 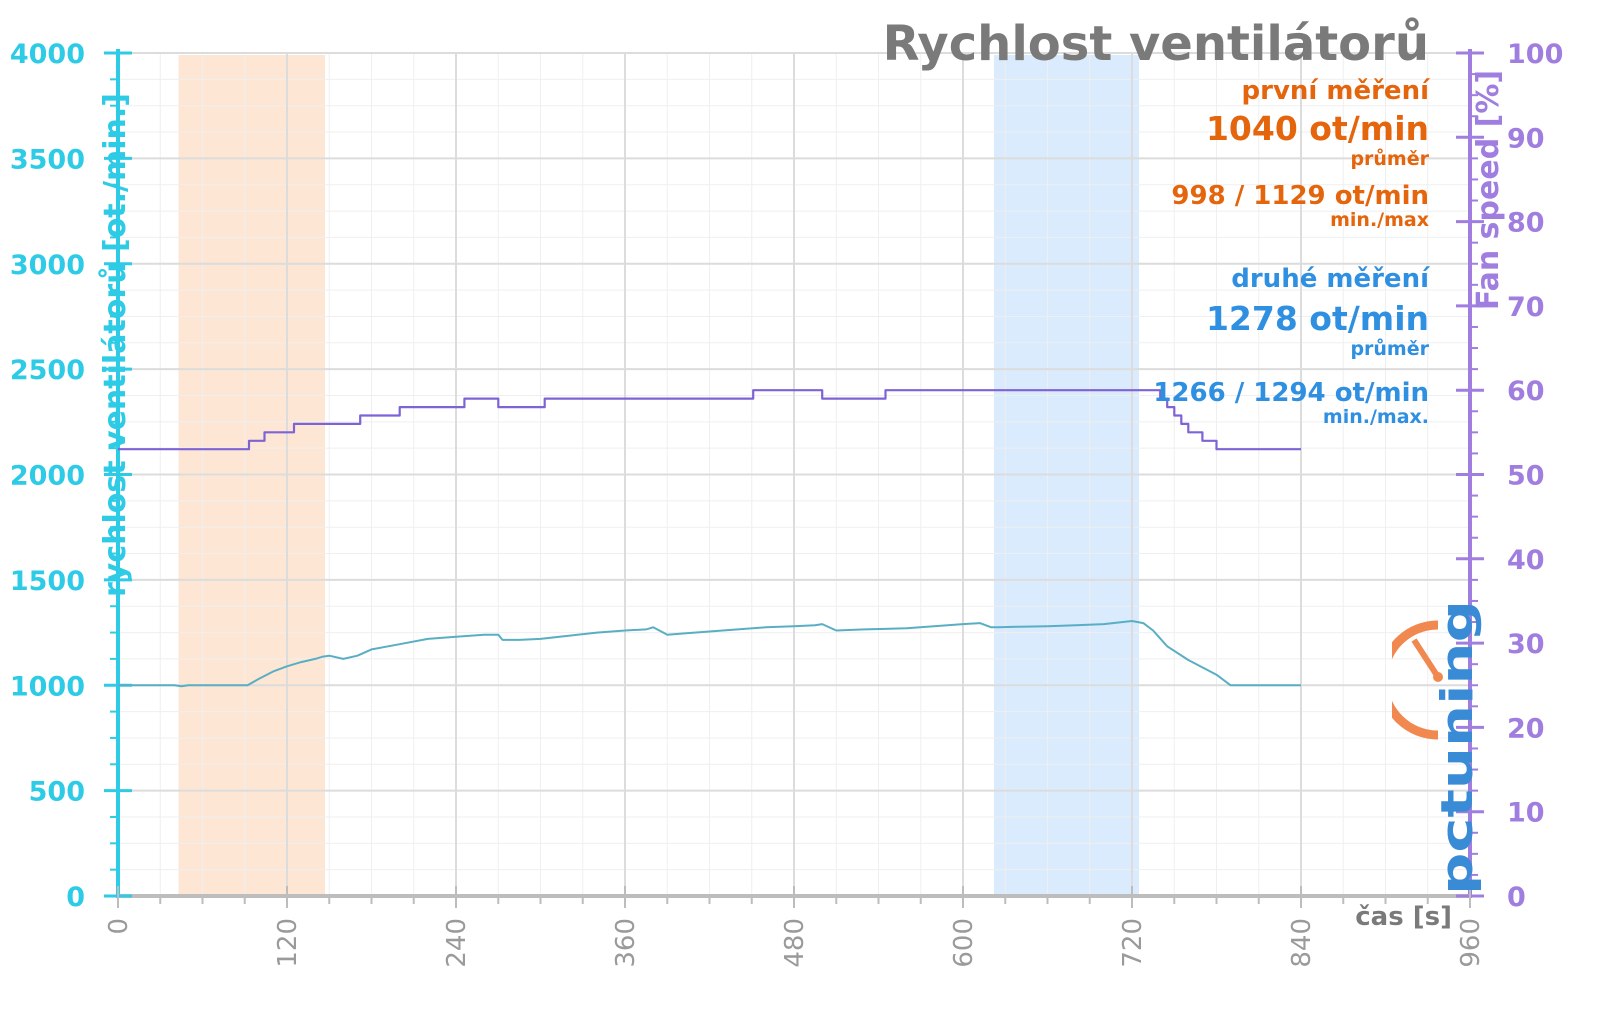 I want to click on y-left-tick-label: 2000, so click(x=47, y=476).